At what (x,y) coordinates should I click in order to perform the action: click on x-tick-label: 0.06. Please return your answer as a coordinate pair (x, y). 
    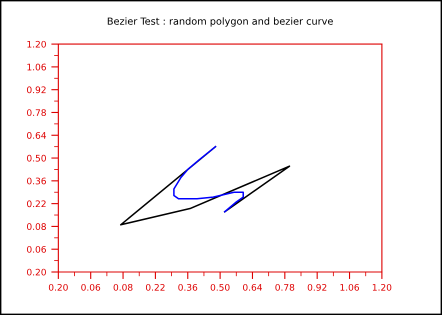
    Looking at the image, I should click on (90, 287).